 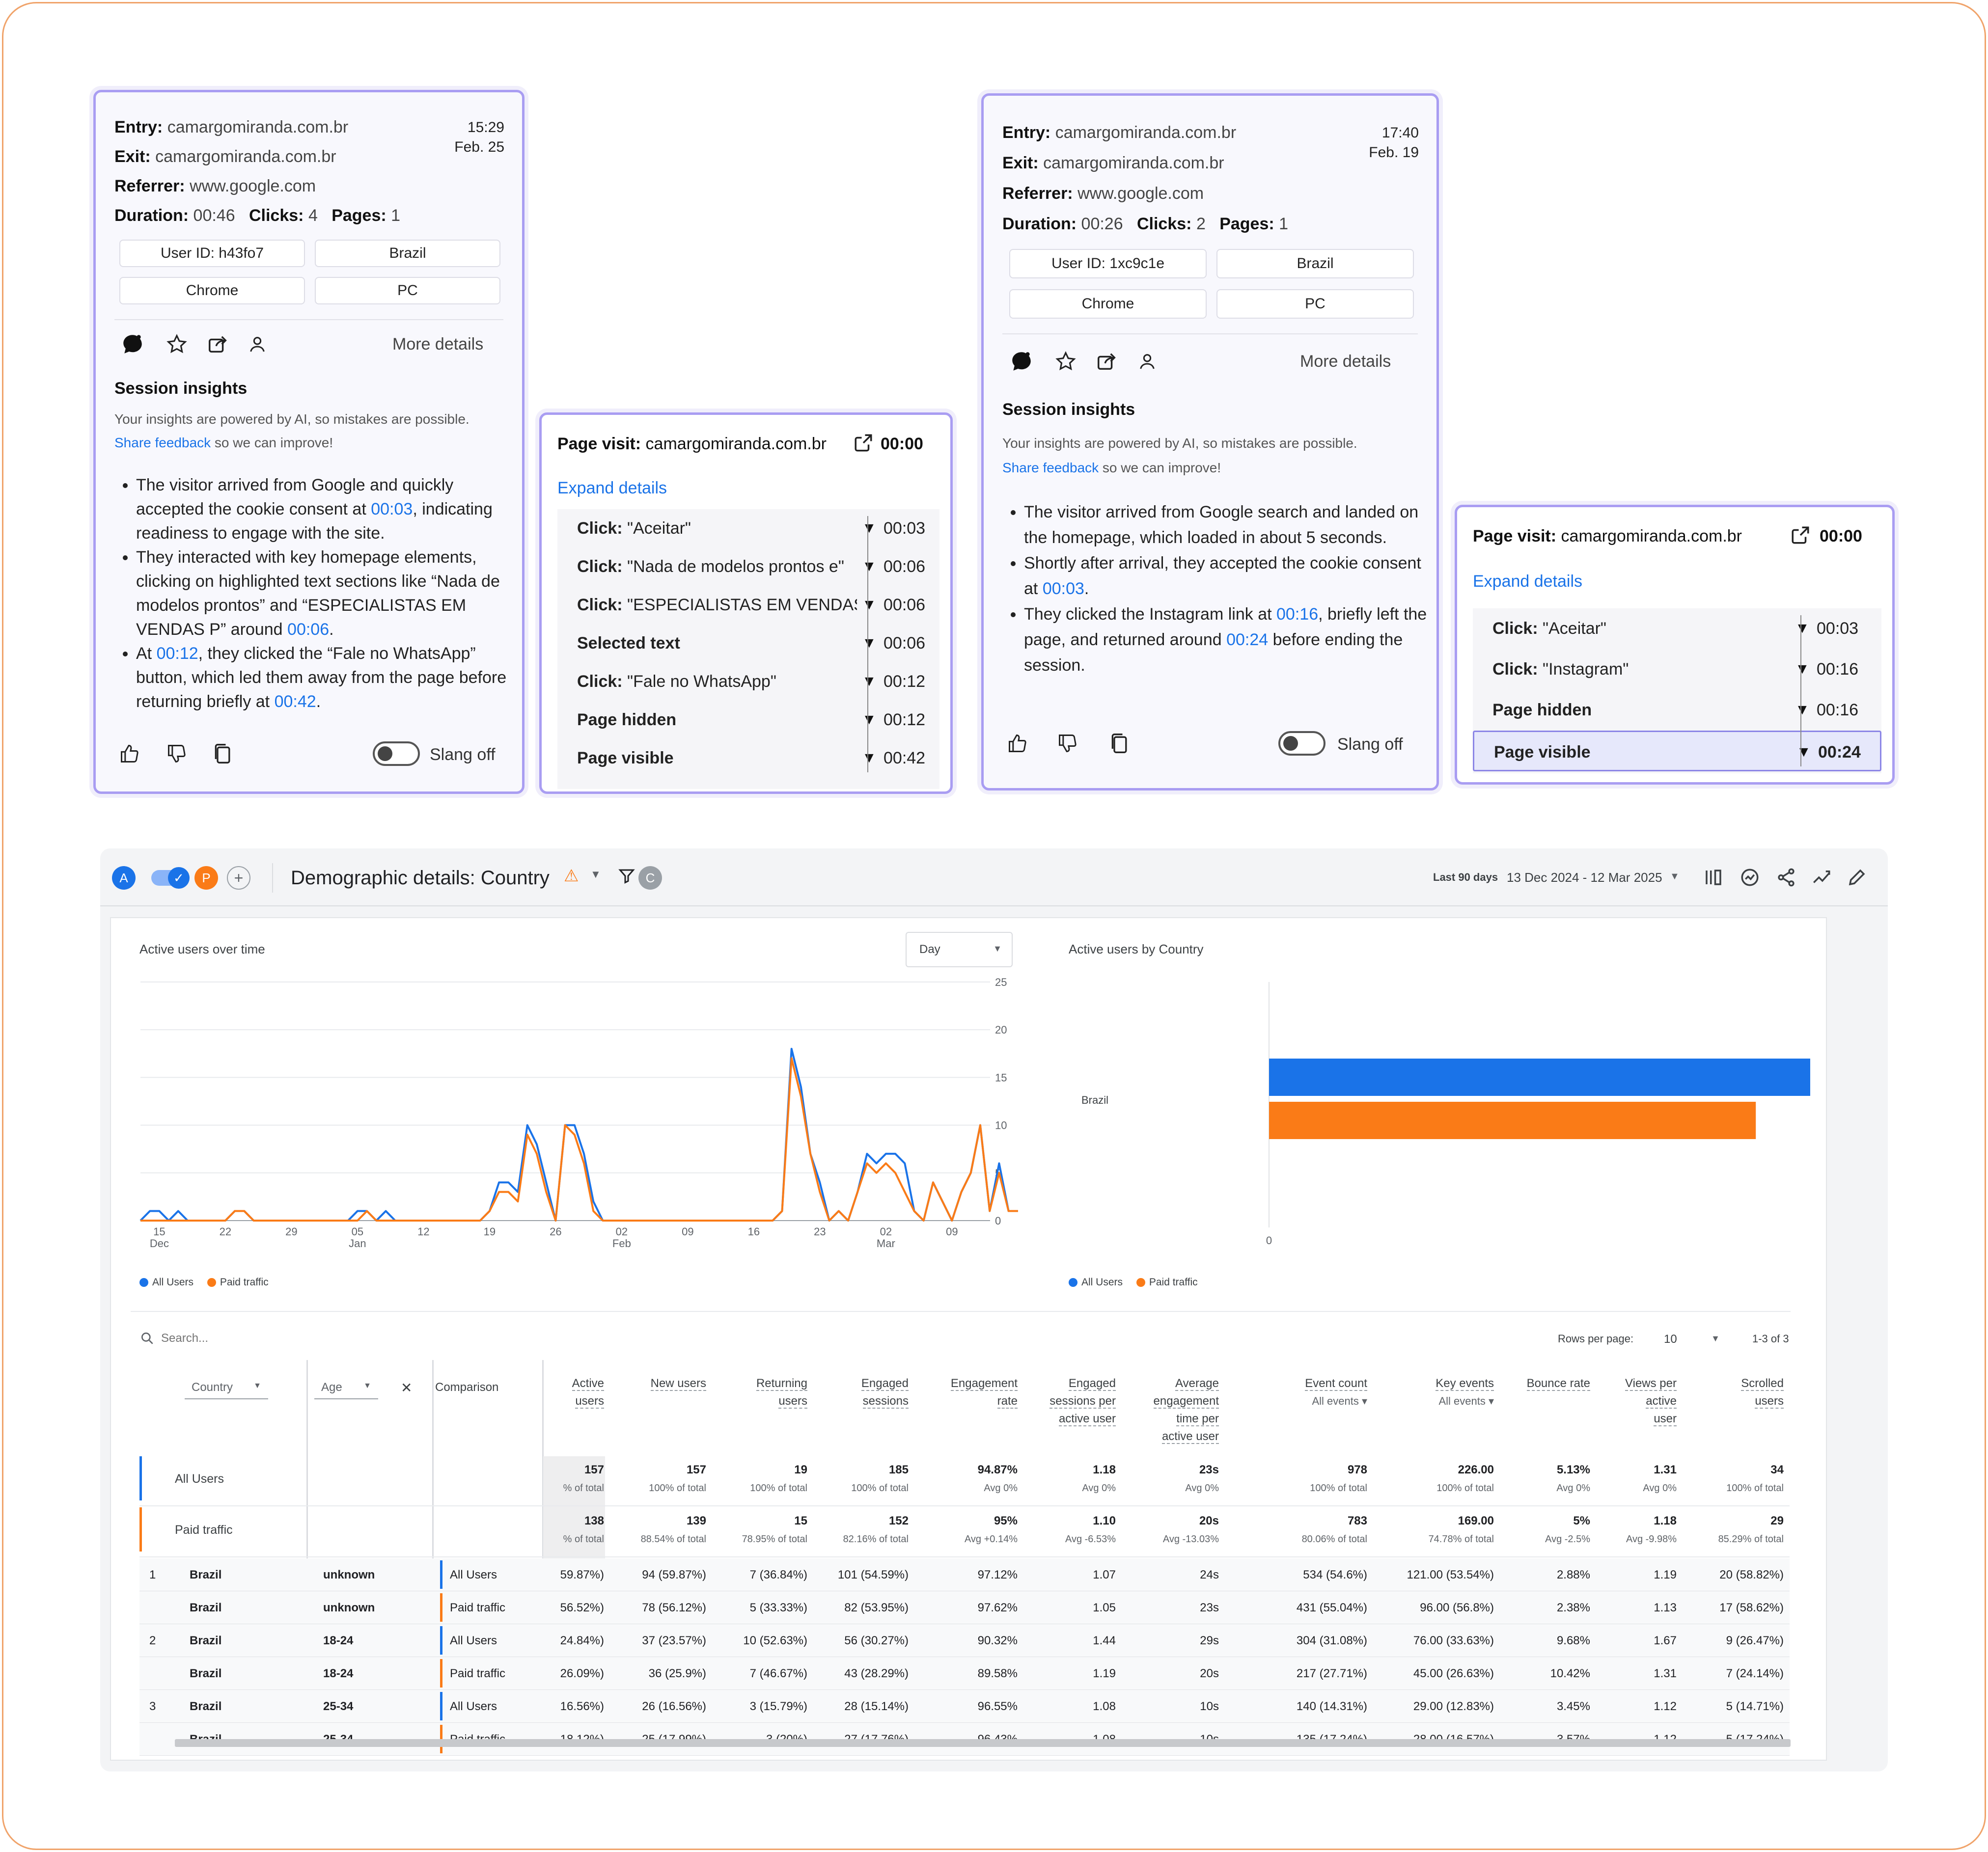 I want to click on event-row: Page hidden ▼ 00:16, so click(x=1677, y=710).